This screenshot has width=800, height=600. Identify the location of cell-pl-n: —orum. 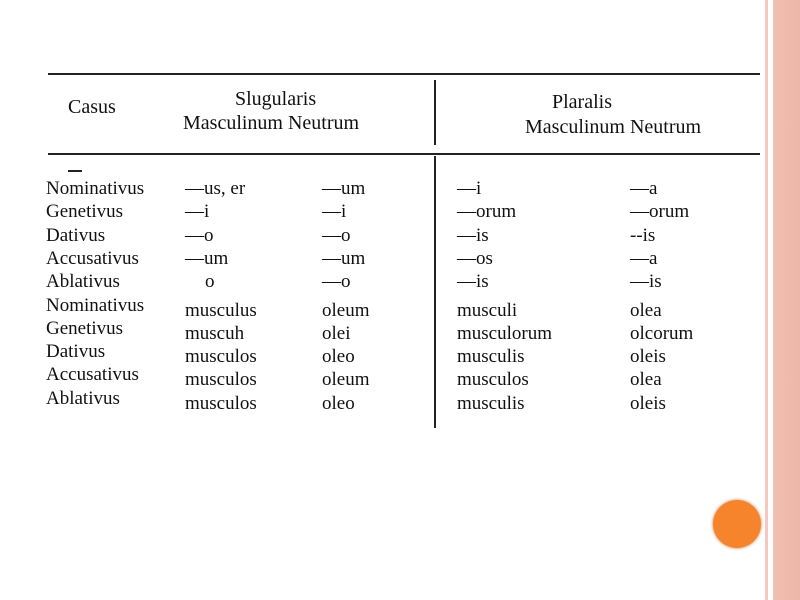
(660, 212).